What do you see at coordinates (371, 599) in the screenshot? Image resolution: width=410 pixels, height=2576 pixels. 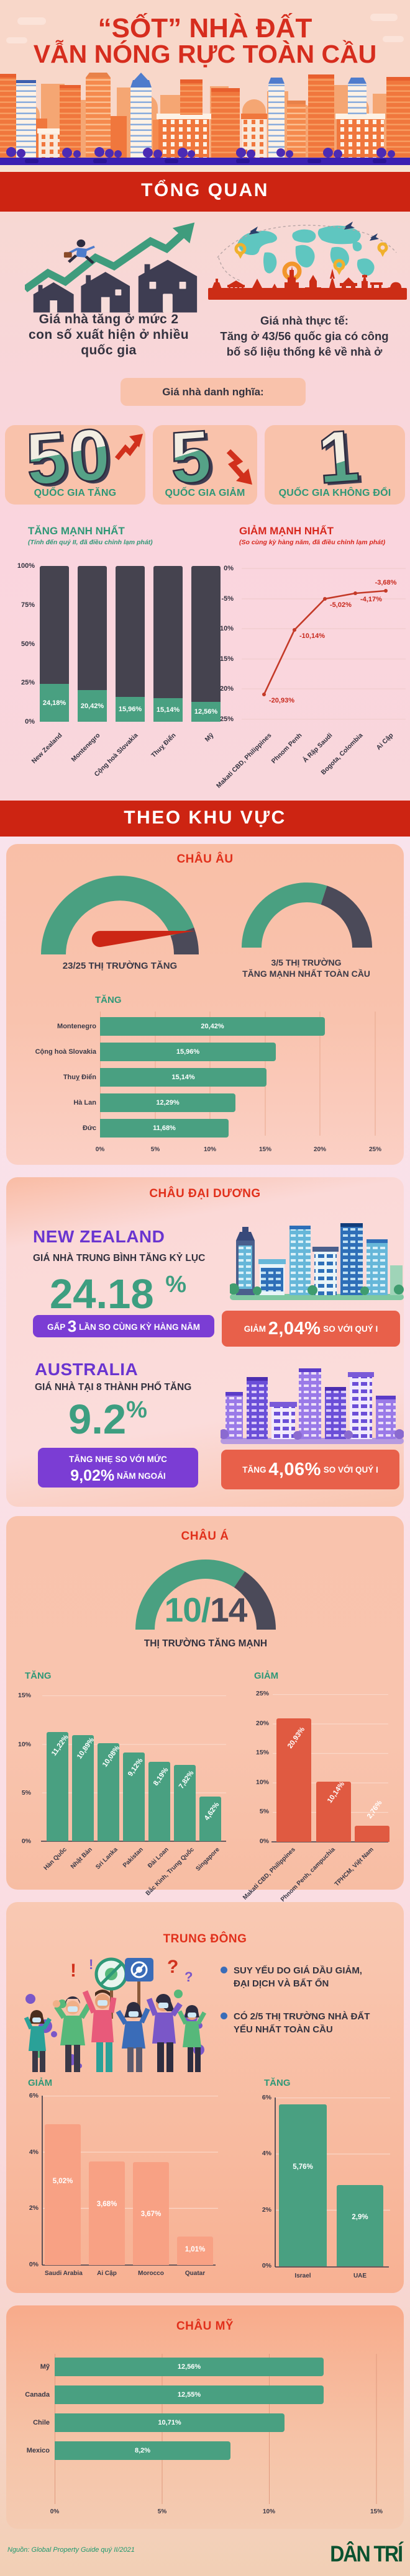 I see `svg-text: -4,17%` at bounding box center [371, 599].